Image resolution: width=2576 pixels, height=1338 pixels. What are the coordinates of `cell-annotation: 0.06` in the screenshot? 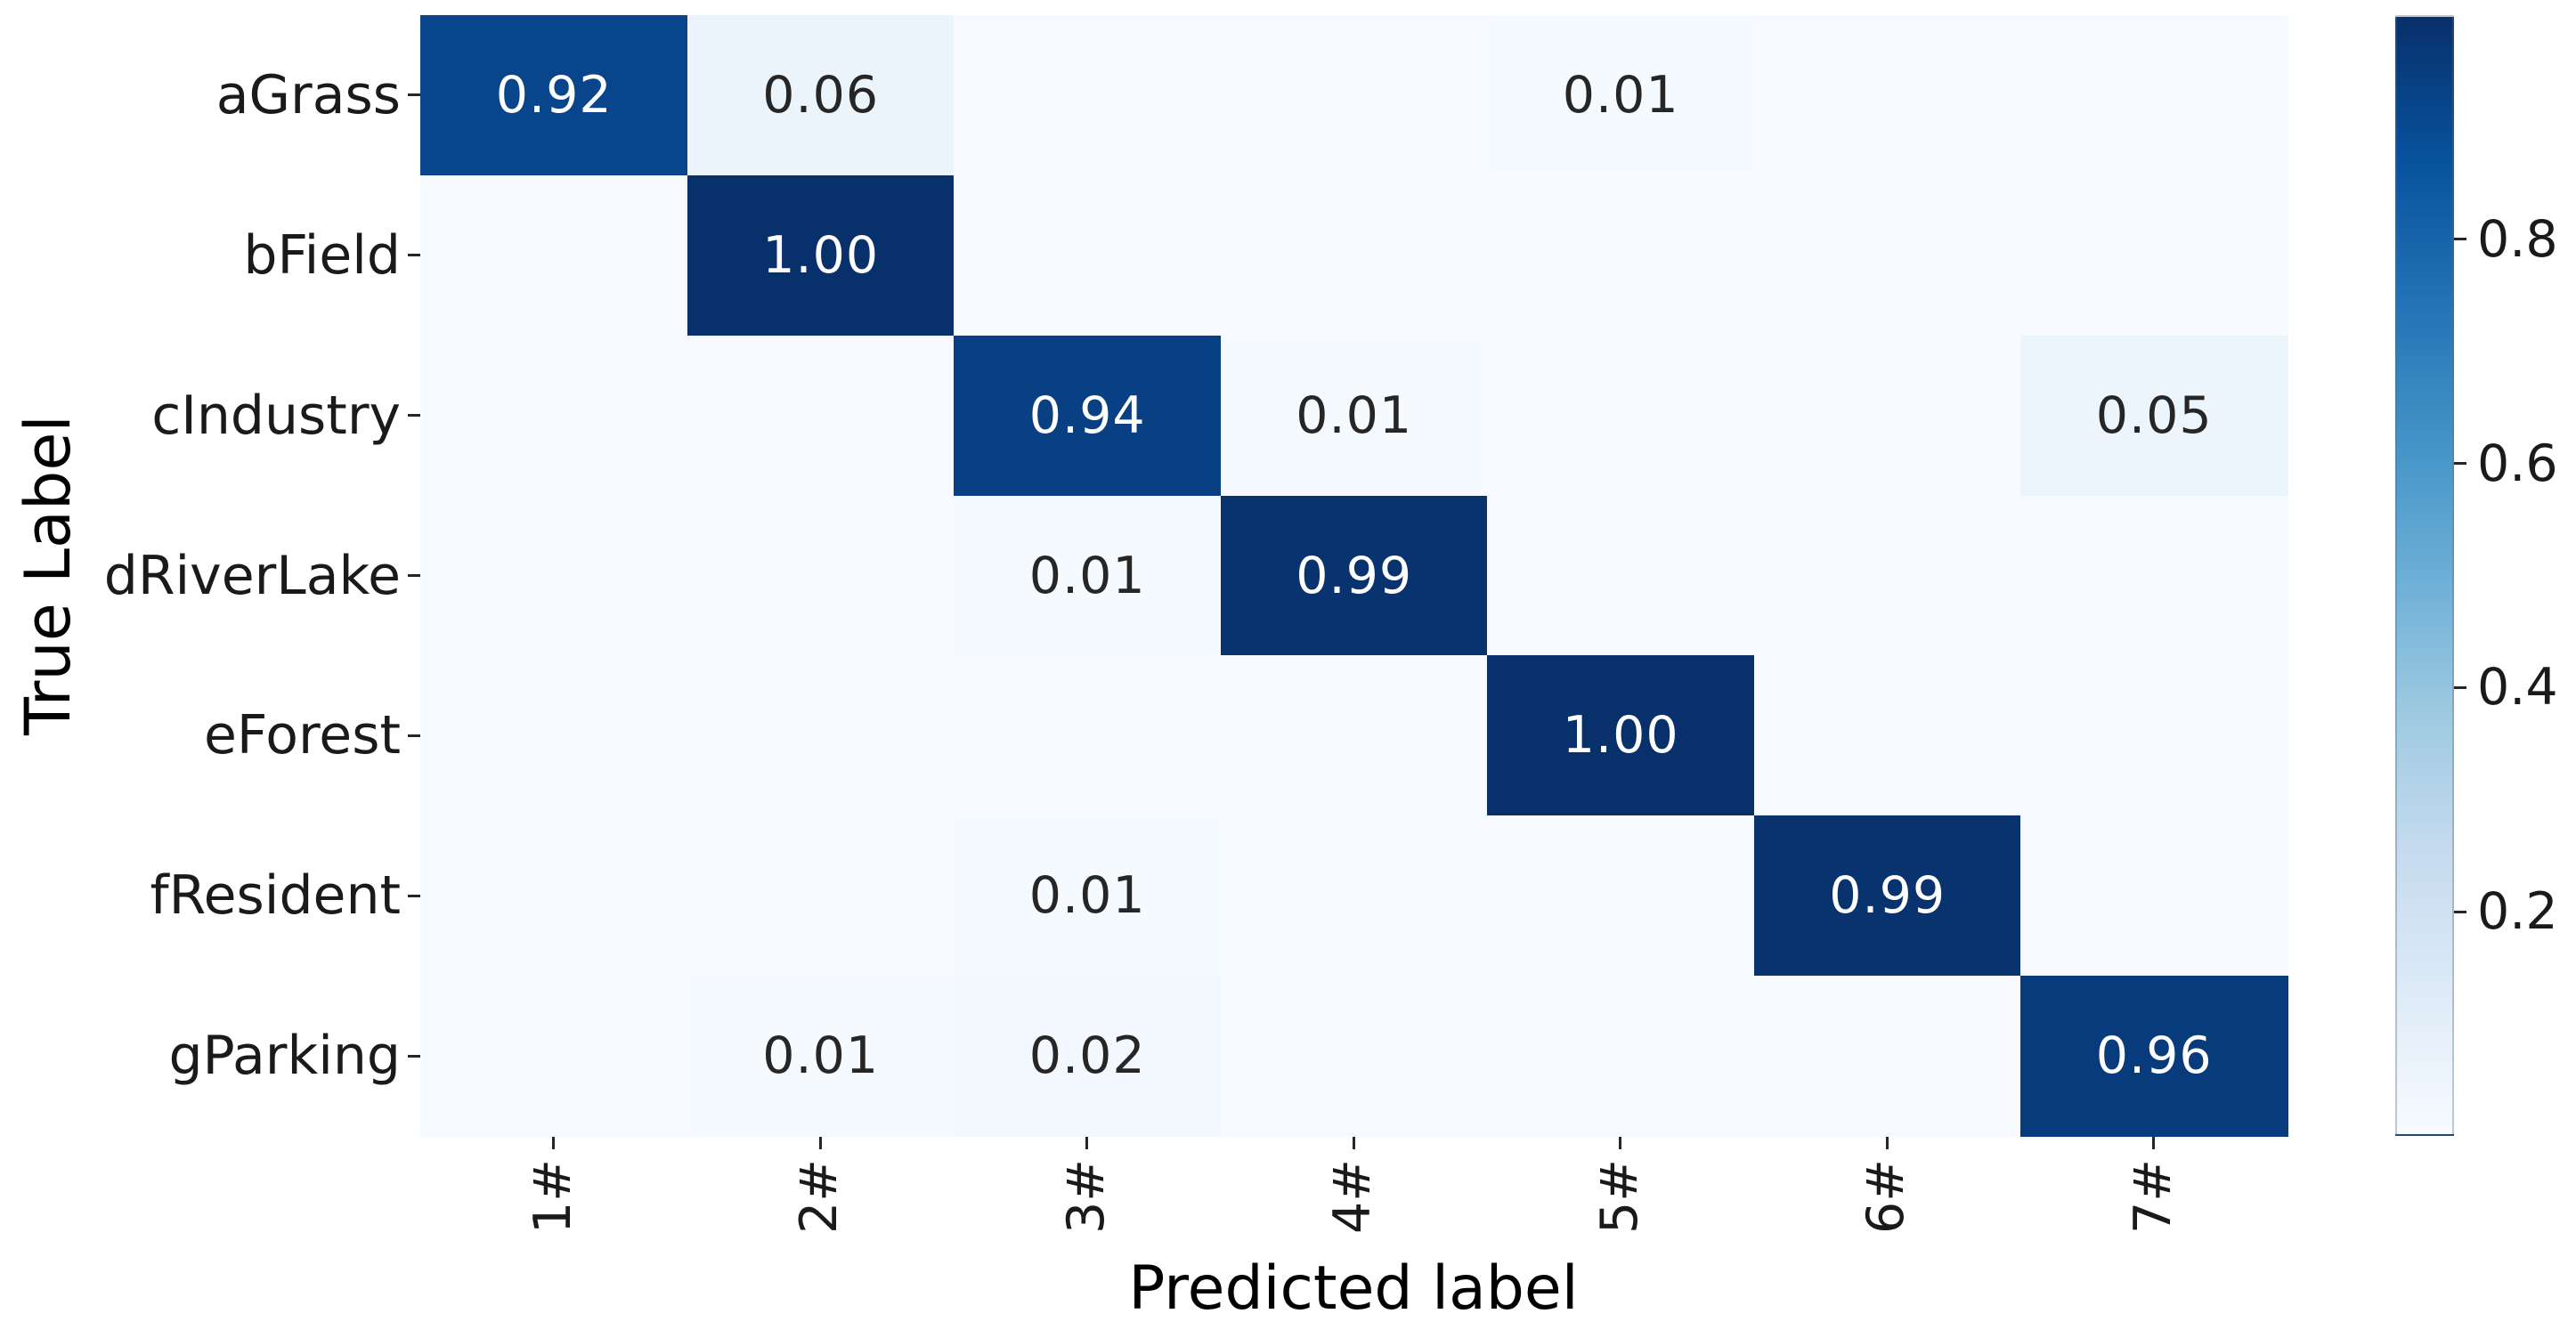 It's located at (821, 95).